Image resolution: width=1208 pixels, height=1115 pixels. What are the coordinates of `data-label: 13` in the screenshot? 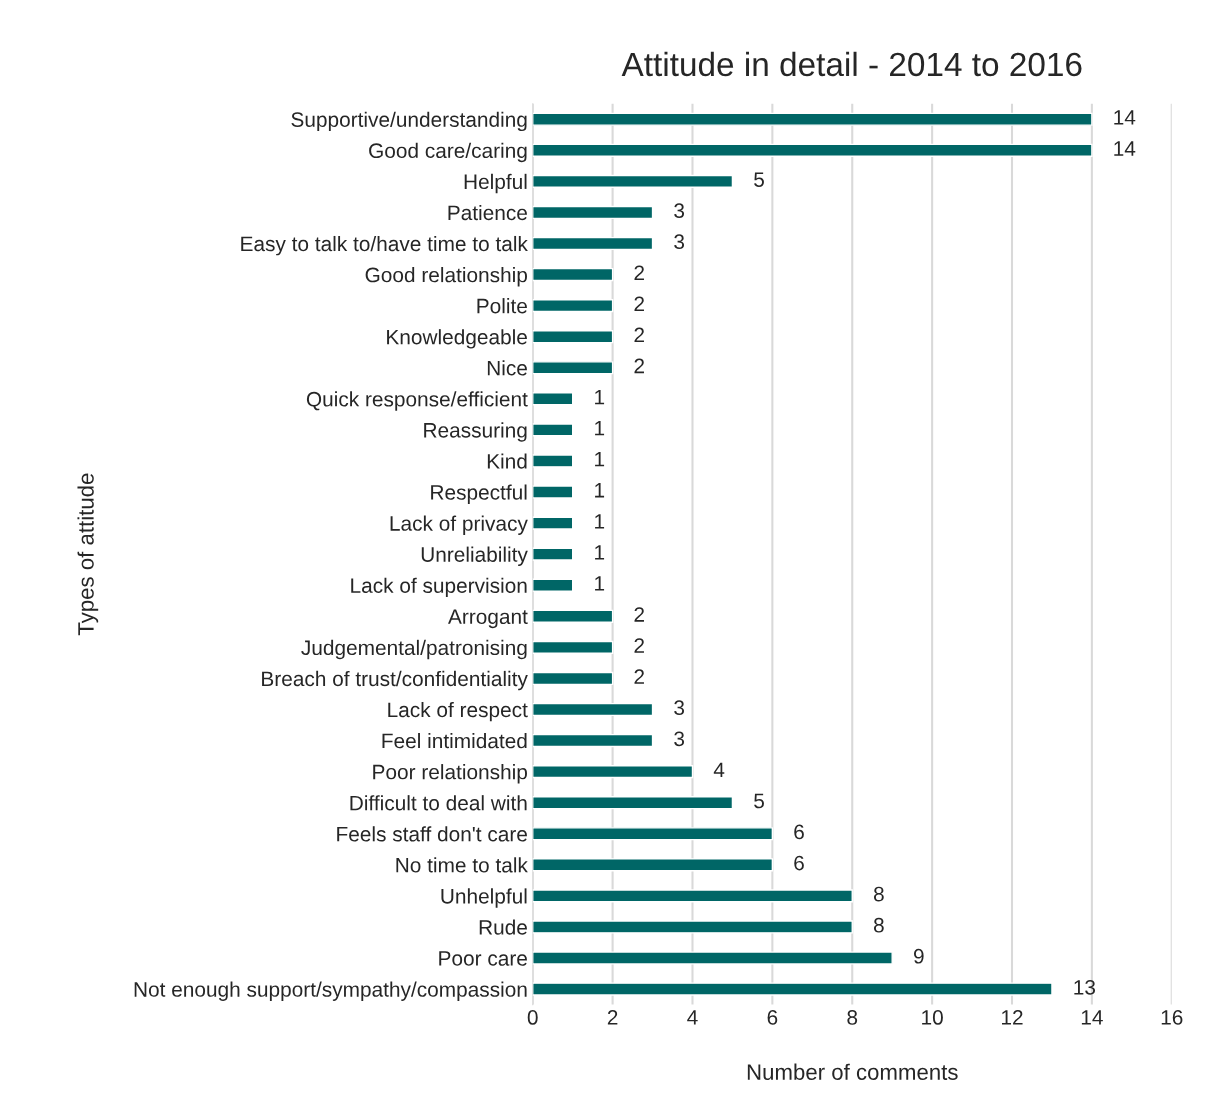 It's located at (1085, 987).